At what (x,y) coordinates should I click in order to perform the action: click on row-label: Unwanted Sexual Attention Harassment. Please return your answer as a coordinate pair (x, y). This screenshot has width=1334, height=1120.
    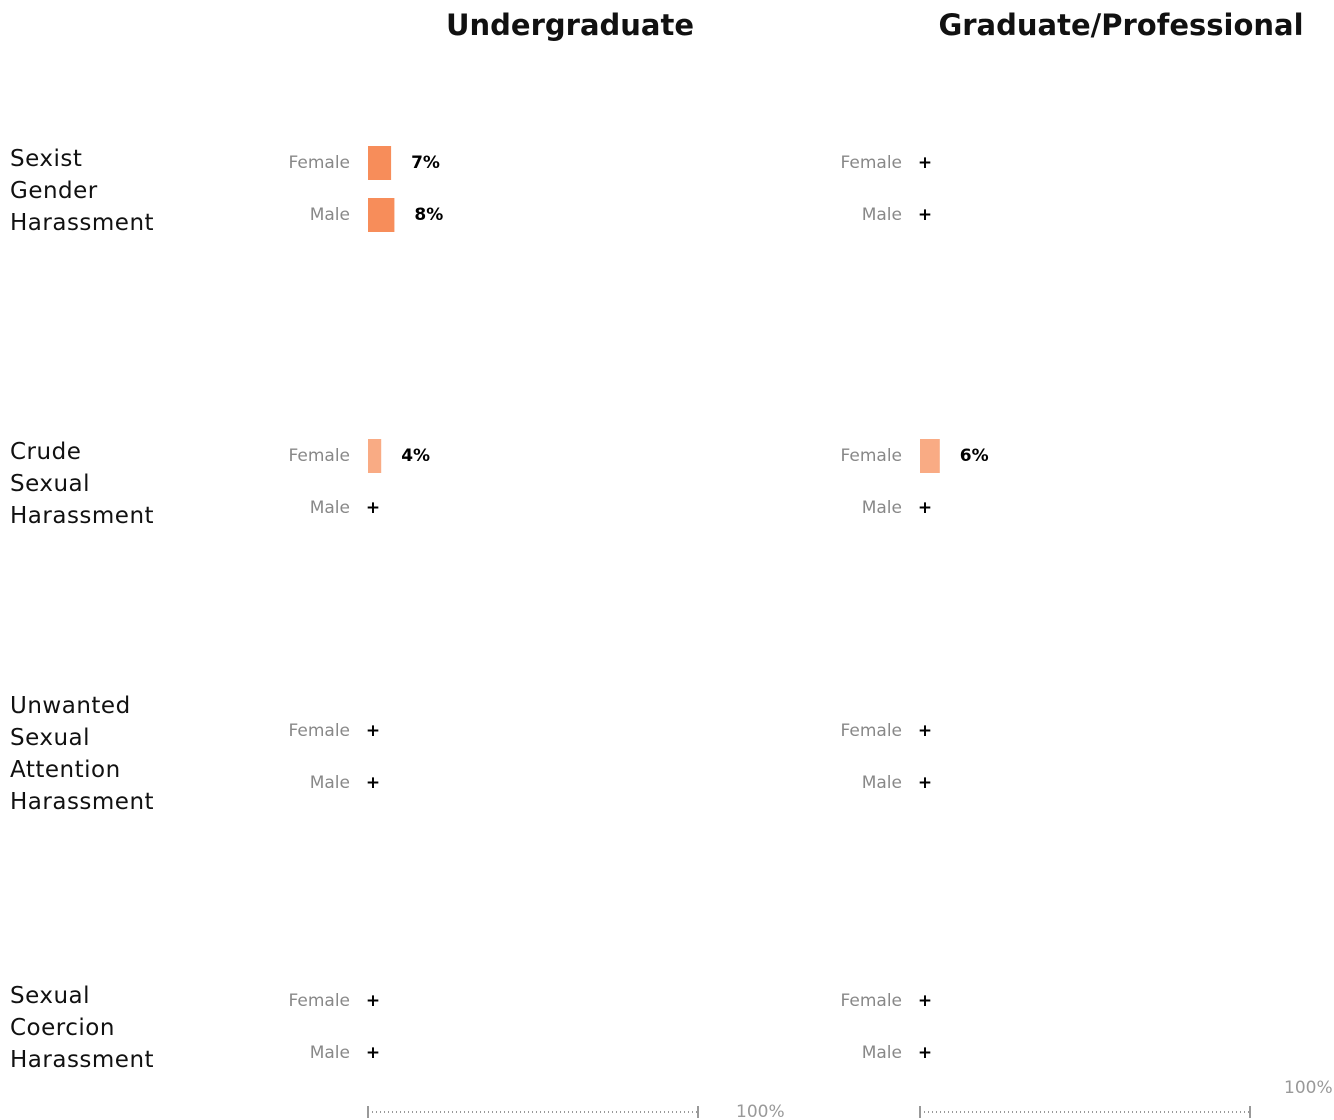
    Looking at the image, I should click on (82, 754).